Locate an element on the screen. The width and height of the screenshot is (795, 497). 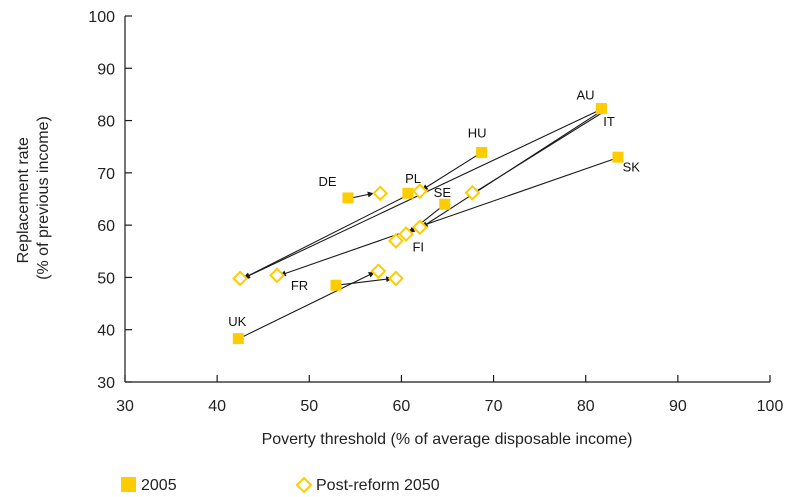
point-2050-uk is located at coordinates (395, 278).